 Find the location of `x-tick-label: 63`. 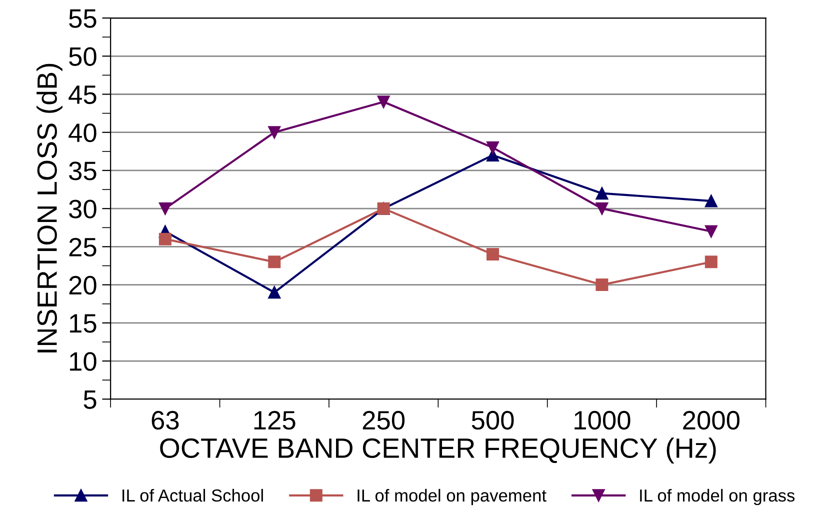

x-tick-label: 63 is located at coordinates (165, 420).